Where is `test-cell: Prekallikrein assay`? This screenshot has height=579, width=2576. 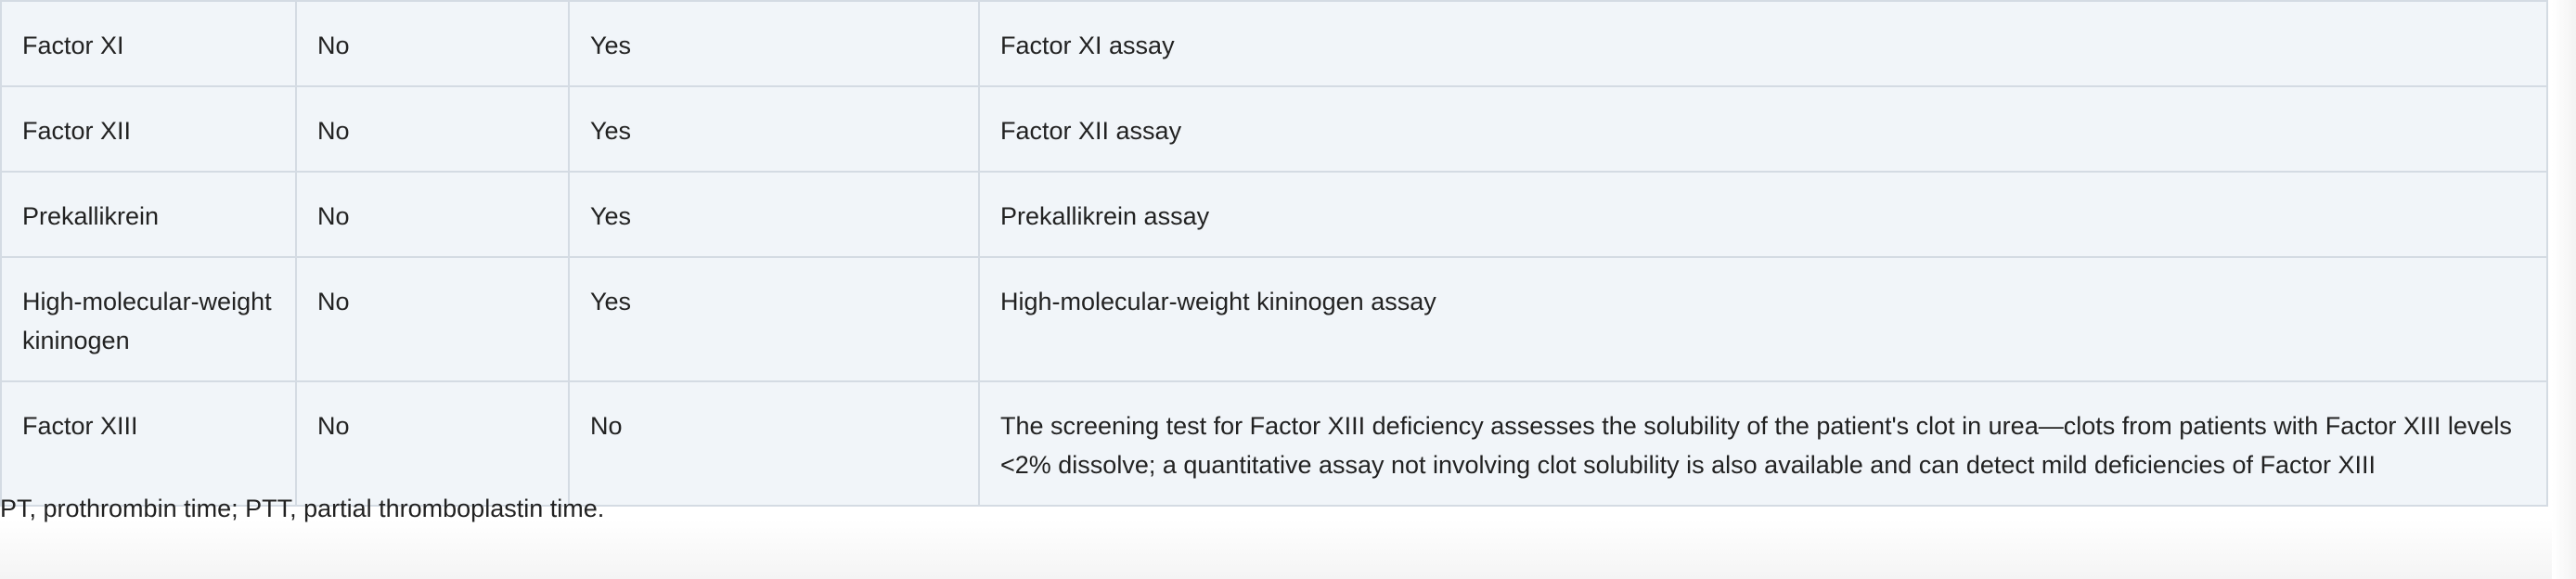 test-cell: Prekallikrein assay is located at coordinates (1763, 215).